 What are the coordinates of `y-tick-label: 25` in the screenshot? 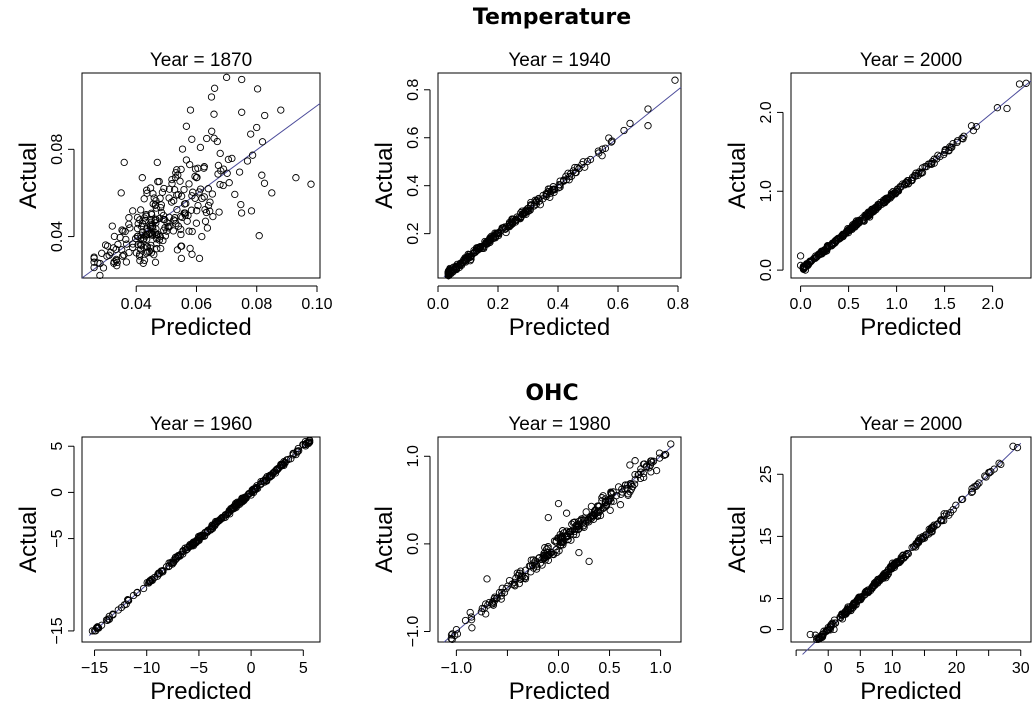 It's located at (766, 474).